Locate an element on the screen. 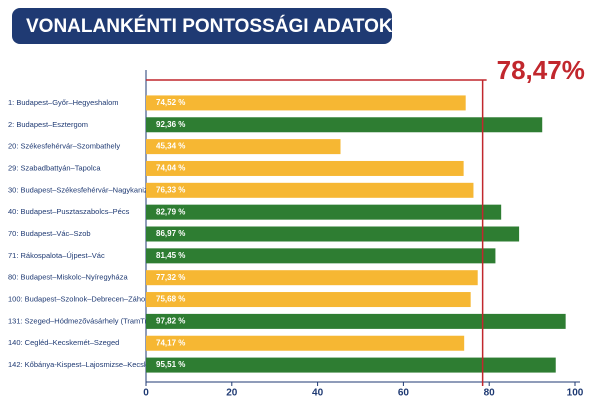 The image size is (600, 415). y-tick-label: 140: Cegléd–Kecskemét–Szeged is located at coordinates (63, 342).